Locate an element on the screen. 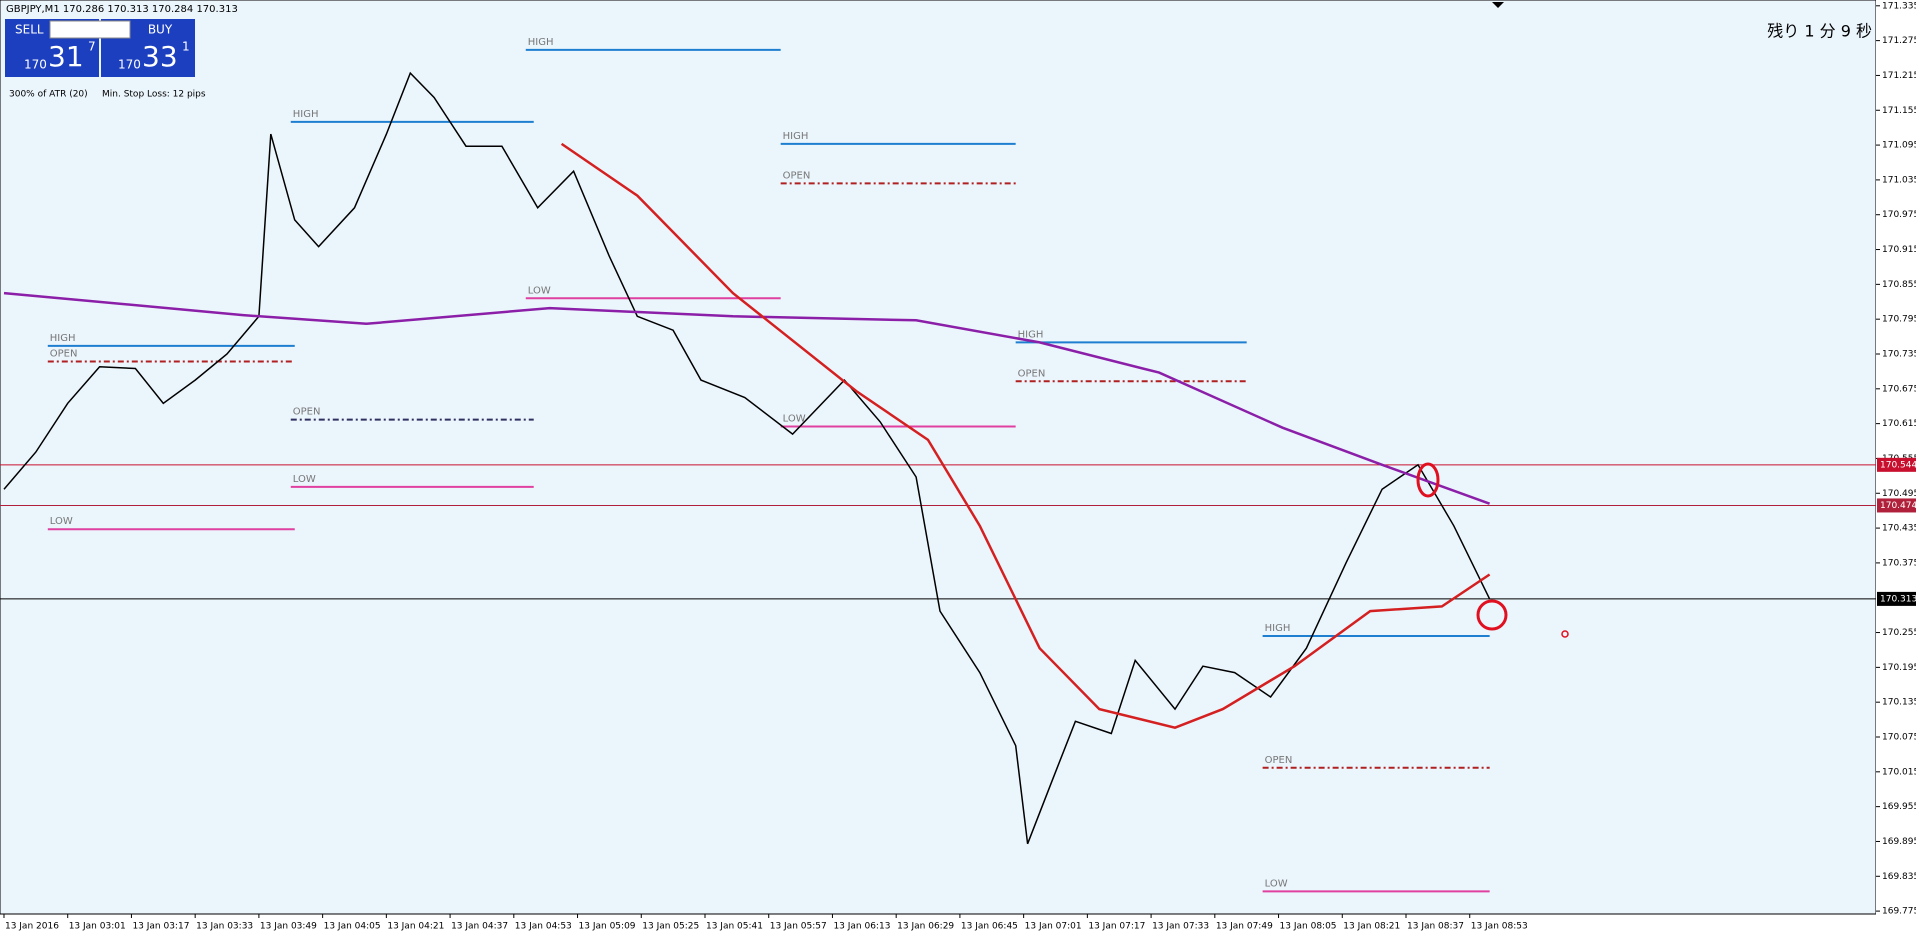  x-tick-label: 13 Jan 03:01 is located at coordinates (97, 927).